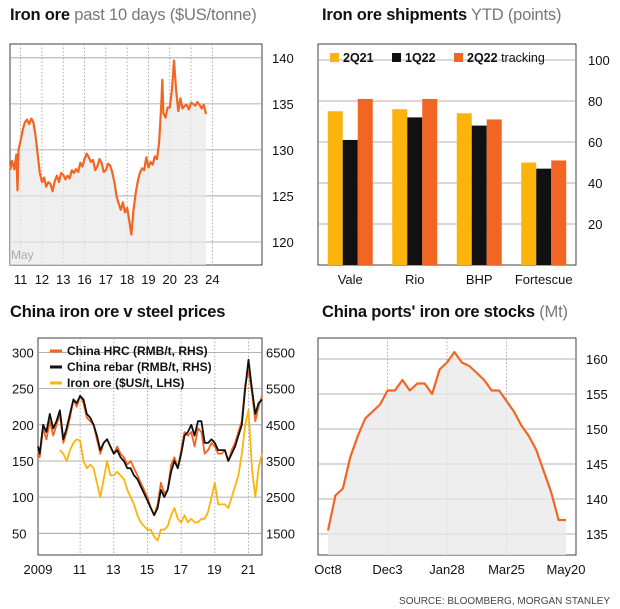  I want to click on chart1-title-block: Iron ore past 10 days ($US/tonne), so click(133, 15).